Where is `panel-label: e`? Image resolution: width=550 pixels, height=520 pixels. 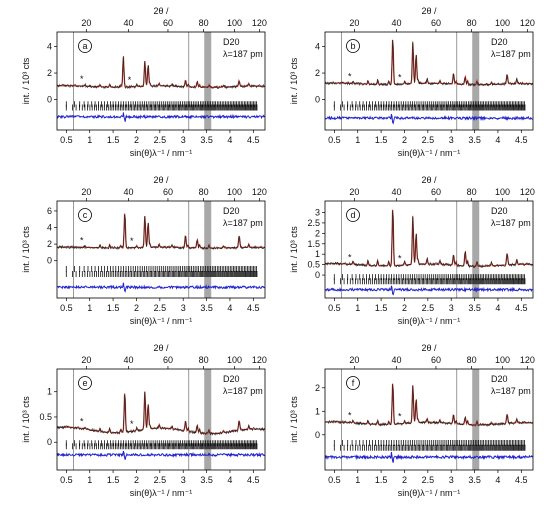 panel-label: e is located at coordinates (84, 383).